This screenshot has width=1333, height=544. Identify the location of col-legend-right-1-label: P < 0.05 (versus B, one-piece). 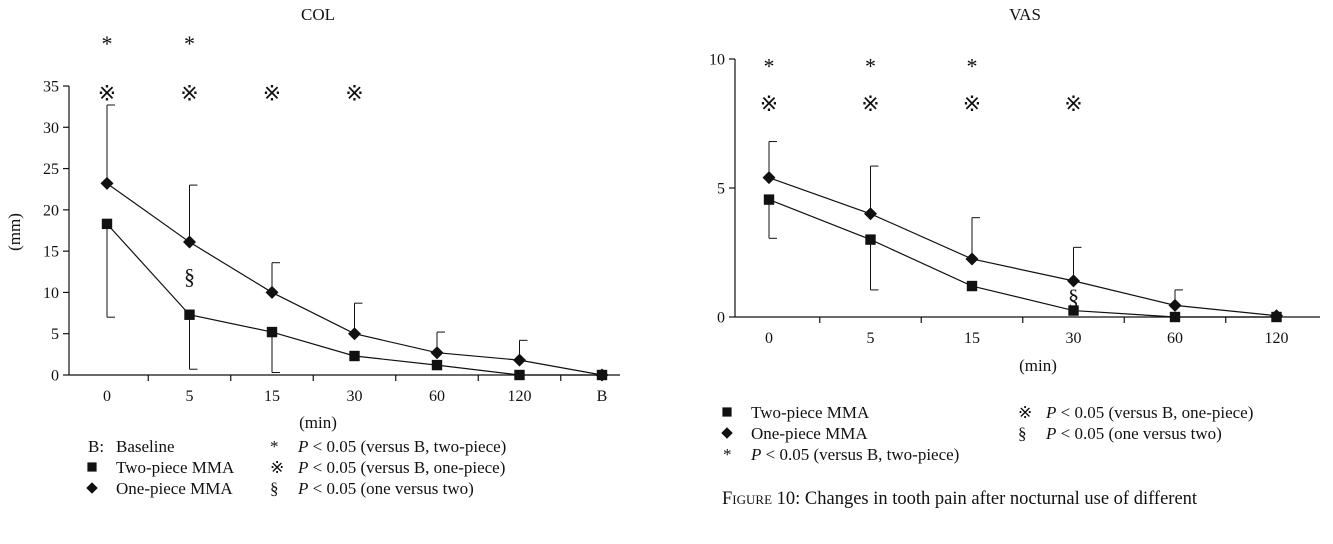
(401, 467).